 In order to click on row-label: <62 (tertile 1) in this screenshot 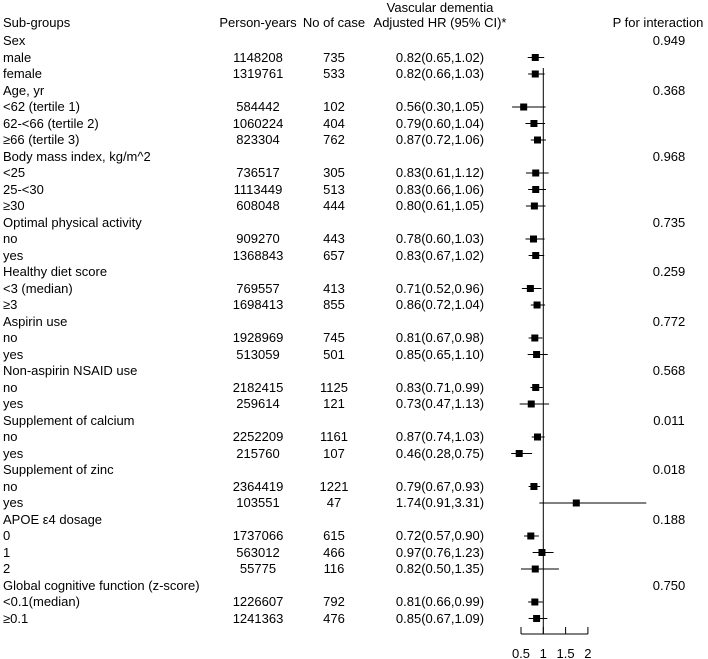, I will do `click(41, 106)`.